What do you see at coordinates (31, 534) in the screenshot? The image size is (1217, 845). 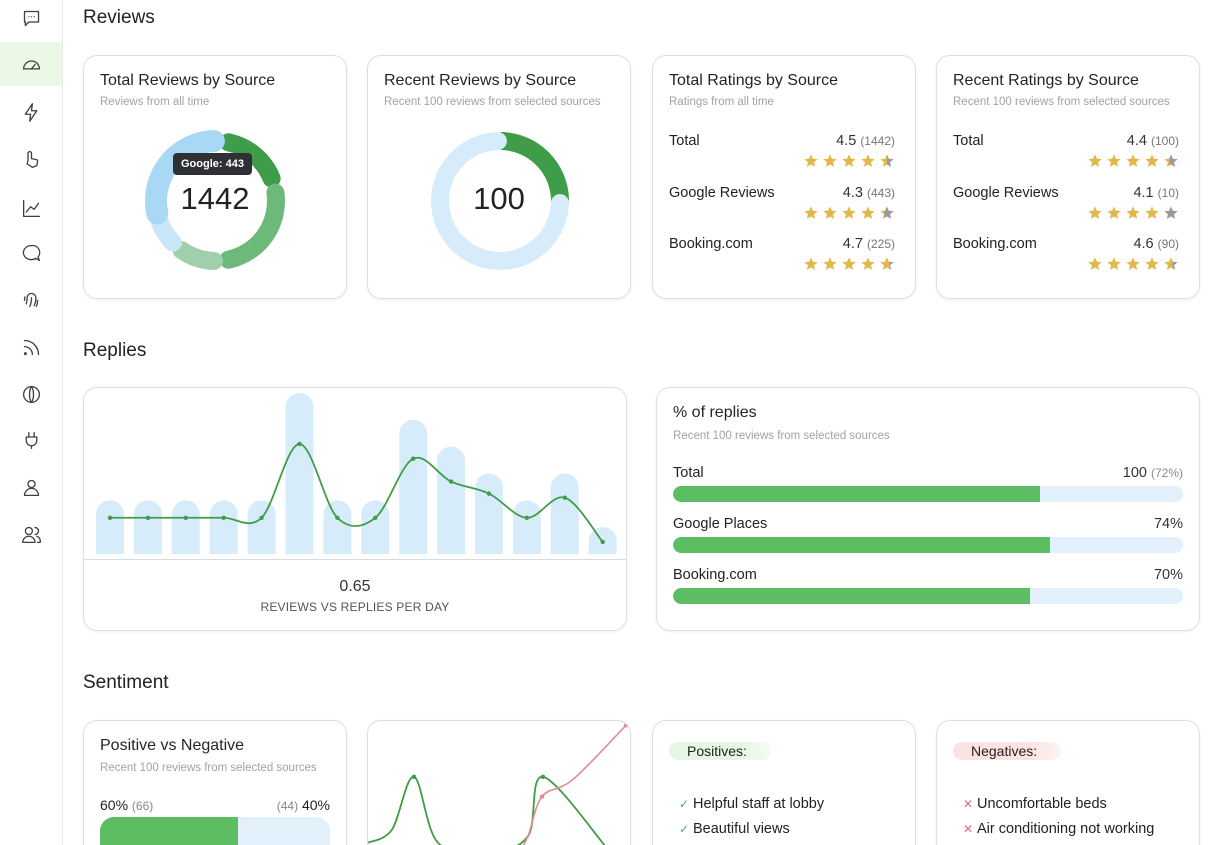 I see `nav-team` at bounding box center [31, 534].